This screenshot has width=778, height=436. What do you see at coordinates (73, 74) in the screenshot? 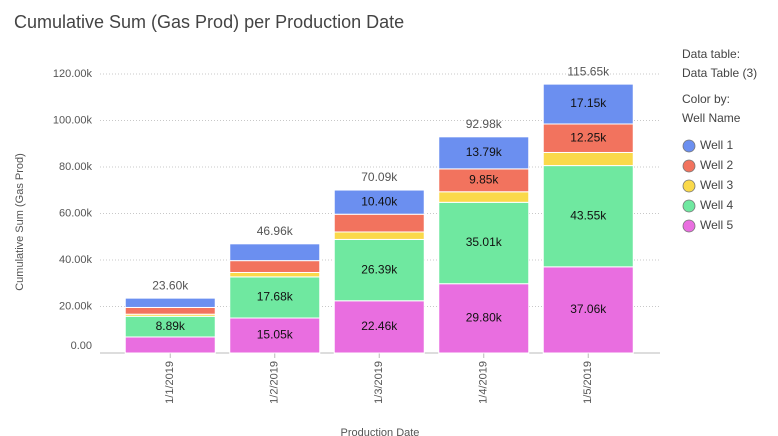
I see `y-tick-label: 120.00k` at bounding box center [73, 74].